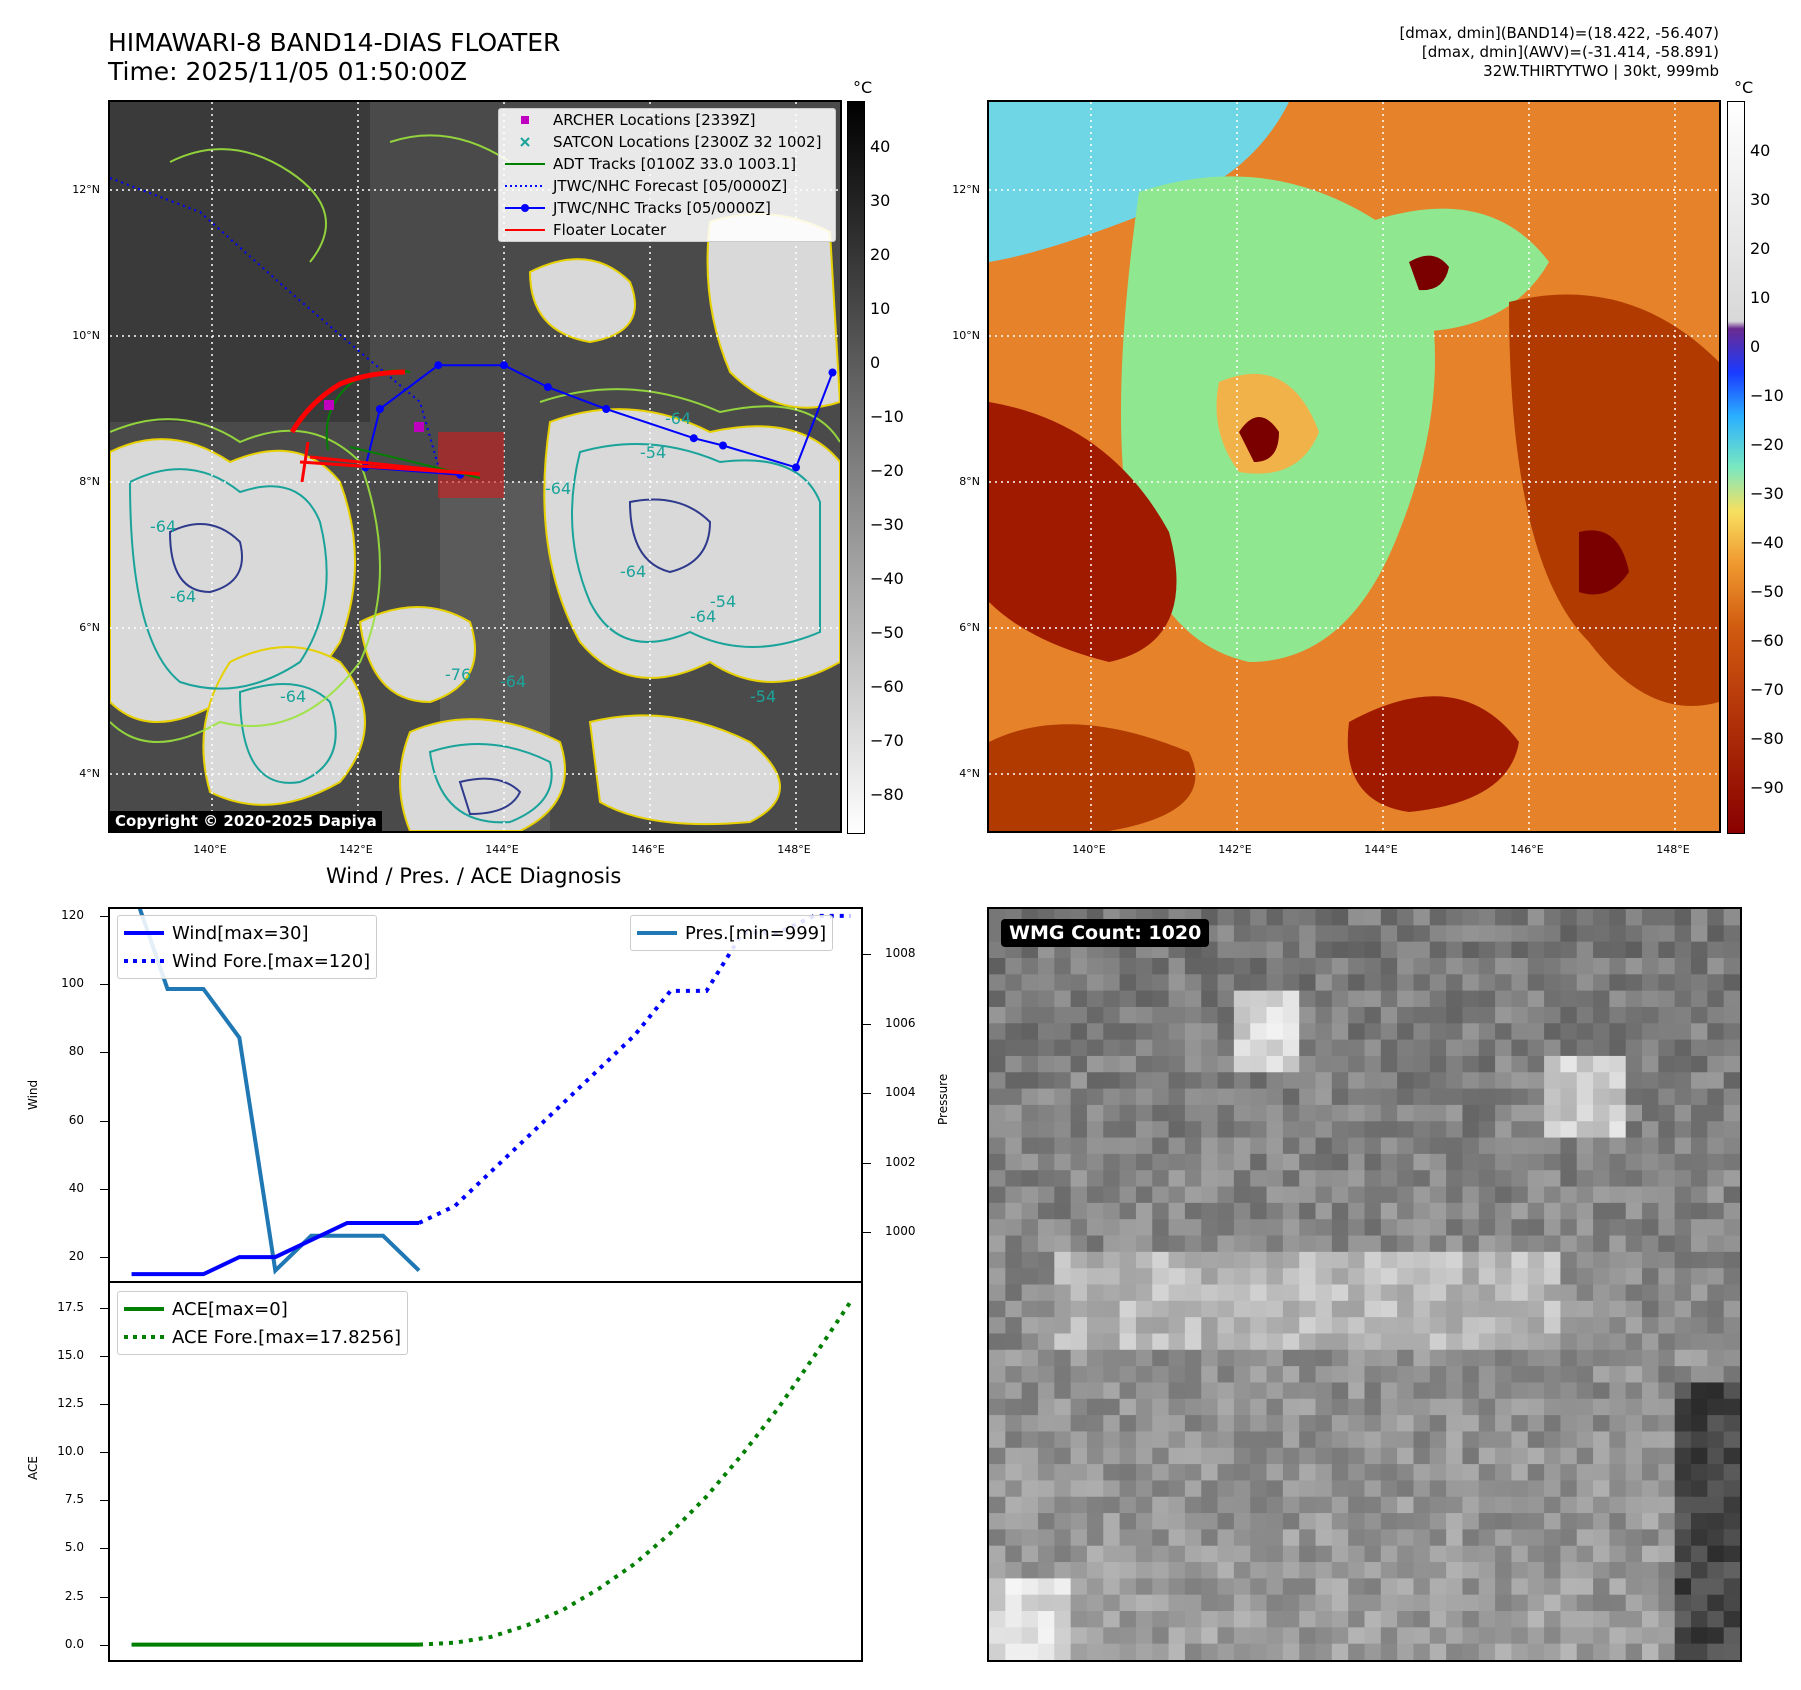  Describe the element at coordinates (1767, 787) in the screenshot. I see `color-cbar-tick: −90` at that location.